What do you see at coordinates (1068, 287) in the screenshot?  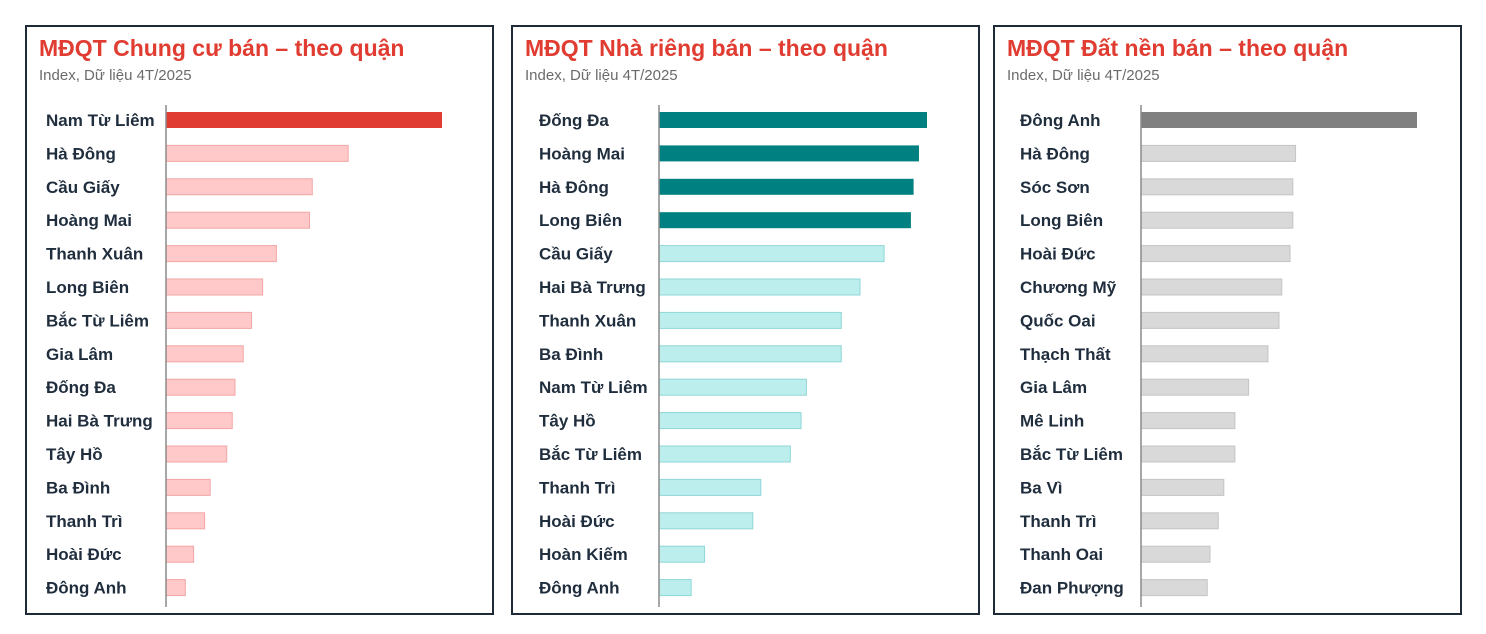 I see `category-label: Chương Mỹ` at bounding box center [1068, 287].